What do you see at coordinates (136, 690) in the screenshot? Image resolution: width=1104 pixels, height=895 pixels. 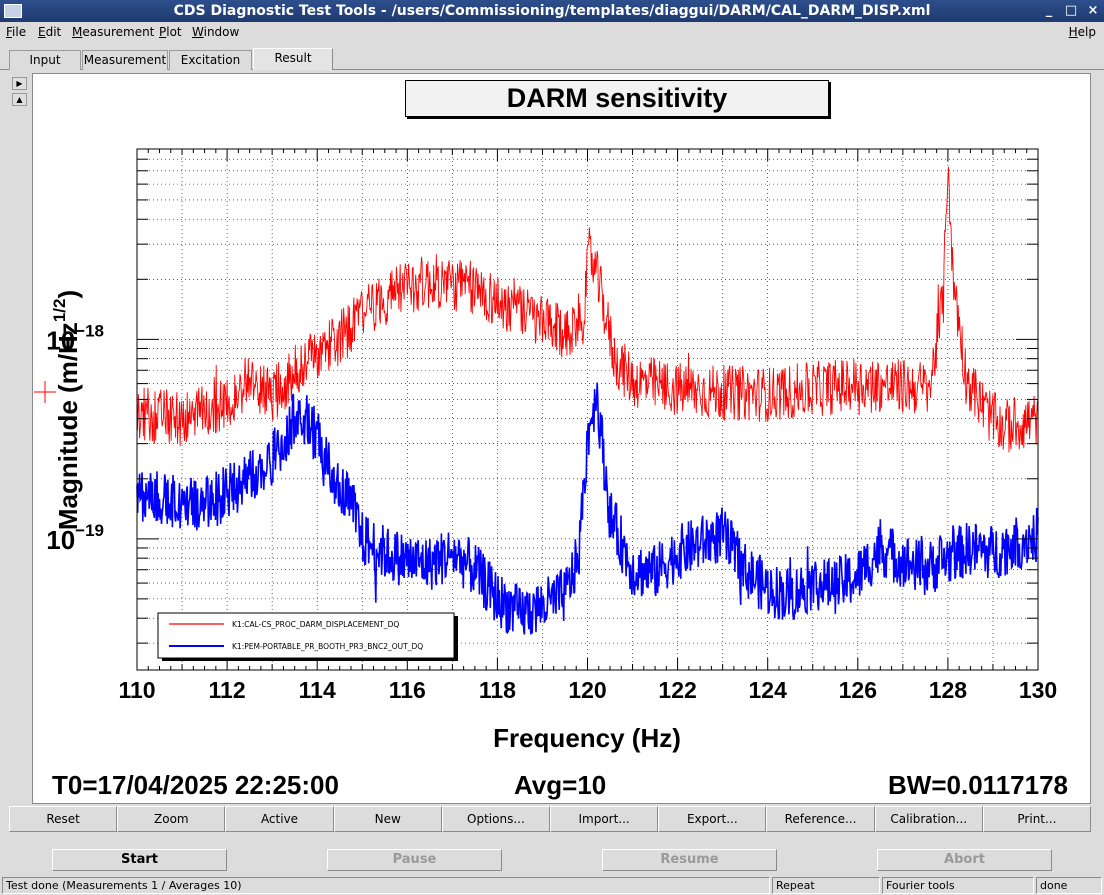 I see `x-tick-label: 110` at bounding box center [136, 690].